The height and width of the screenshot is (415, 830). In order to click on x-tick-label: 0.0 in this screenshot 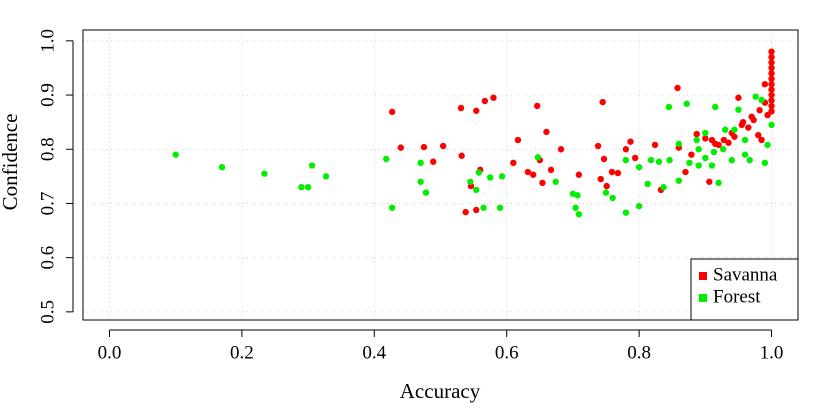, I will do `click(110, 352)`.